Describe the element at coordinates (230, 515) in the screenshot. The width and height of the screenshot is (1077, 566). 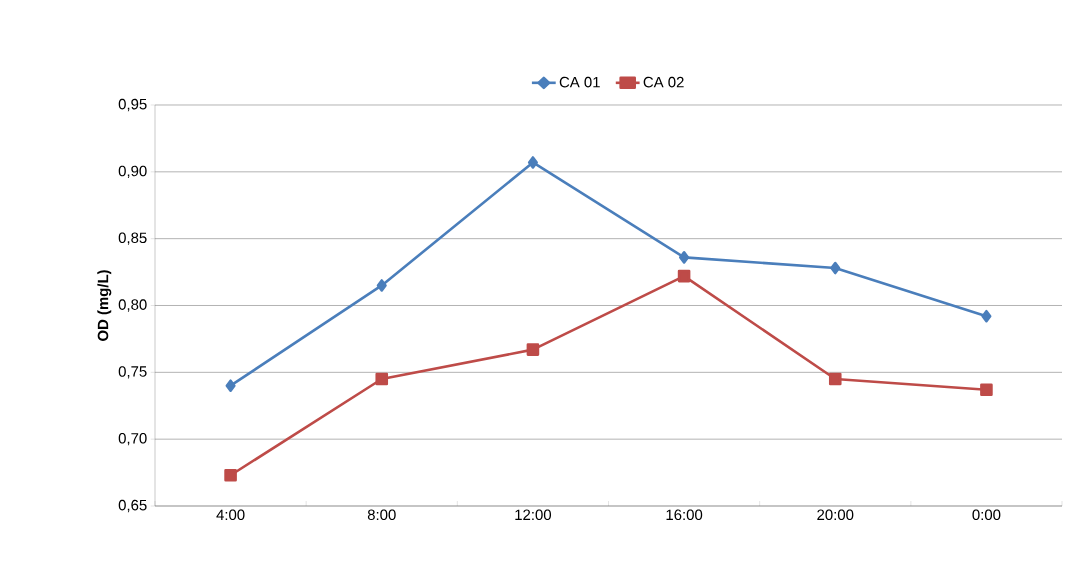
I see `x-tick-label: 4:00` at that location.